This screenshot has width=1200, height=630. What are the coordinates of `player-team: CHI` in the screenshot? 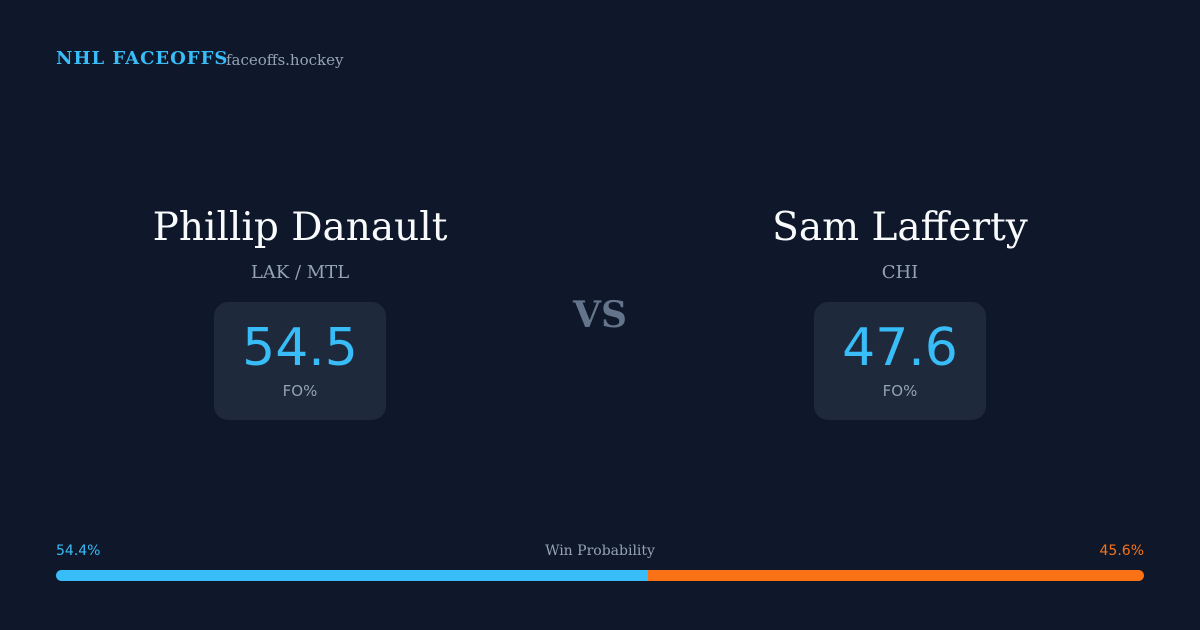 It's located at (900, 272).